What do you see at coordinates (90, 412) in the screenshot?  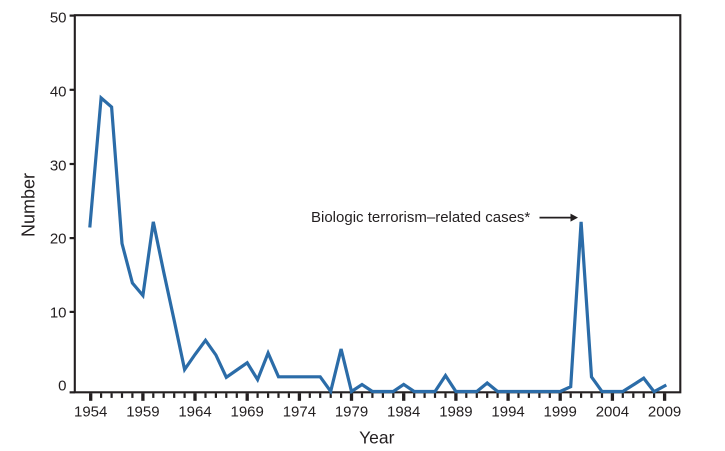 I see `svg-text: 1954` at bounding box center [90, 412].